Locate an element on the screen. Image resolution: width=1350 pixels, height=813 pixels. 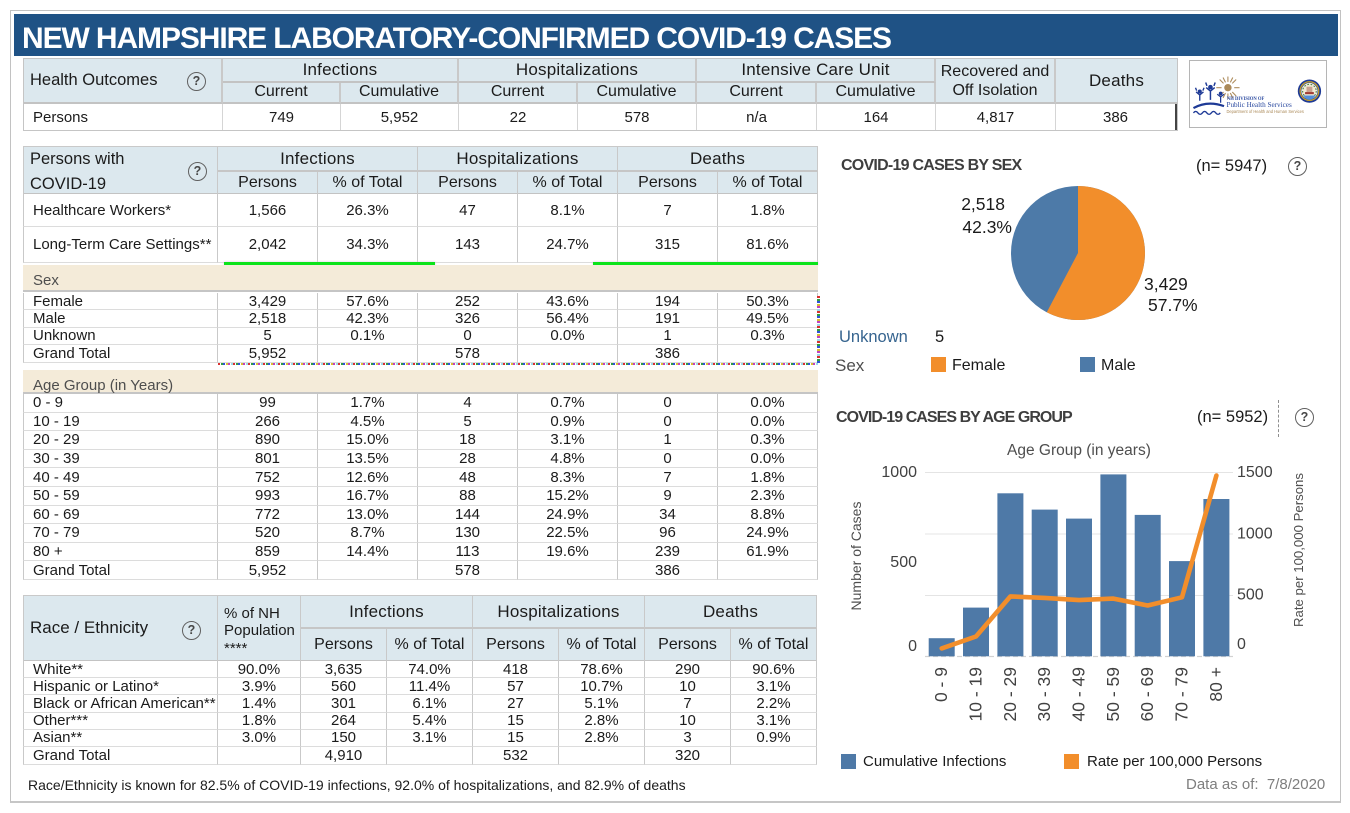
svg-text: 40 - 49 is located at coordinates (1079, 694).